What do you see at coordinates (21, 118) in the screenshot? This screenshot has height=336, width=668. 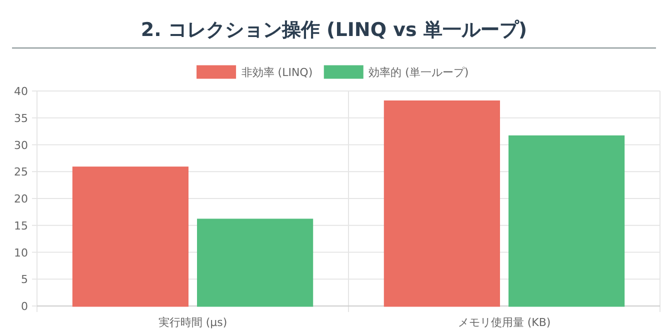 I see `y-tick-label: 35` at bounding box center [21, 118].